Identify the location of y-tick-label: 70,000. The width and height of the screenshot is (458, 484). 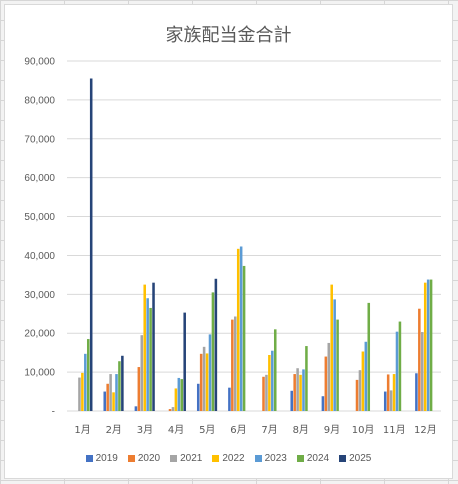
(39, 139).